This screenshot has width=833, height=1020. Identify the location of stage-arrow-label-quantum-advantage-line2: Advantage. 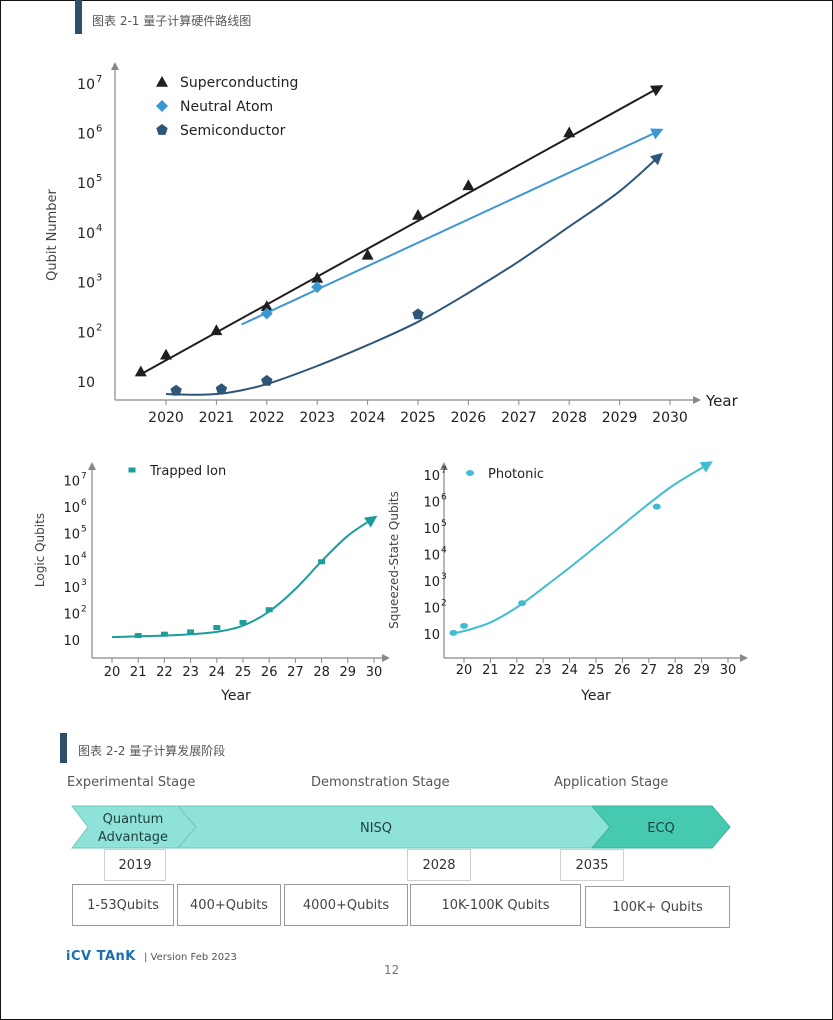
(133, 837).